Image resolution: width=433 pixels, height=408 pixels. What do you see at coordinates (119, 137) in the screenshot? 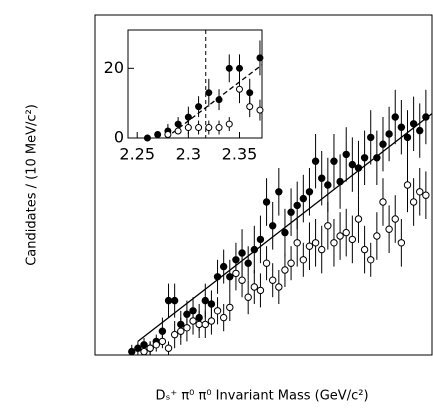
I see `y-tick-label: 0` at bounding box center [119, 137].